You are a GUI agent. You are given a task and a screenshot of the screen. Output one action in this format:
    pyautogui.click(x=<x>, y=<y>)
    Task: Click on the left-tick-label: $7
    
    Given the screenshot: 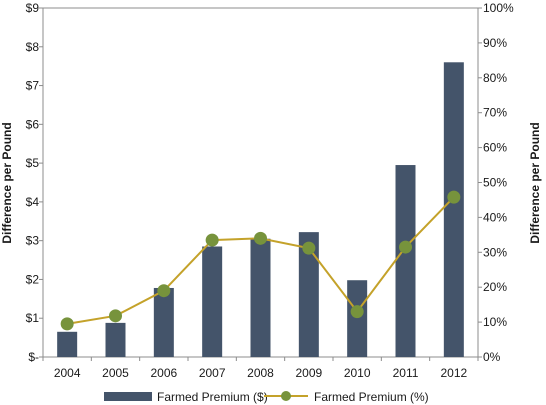 What is the action you would take?
    pyautogui.click(x=33, y=86)
    